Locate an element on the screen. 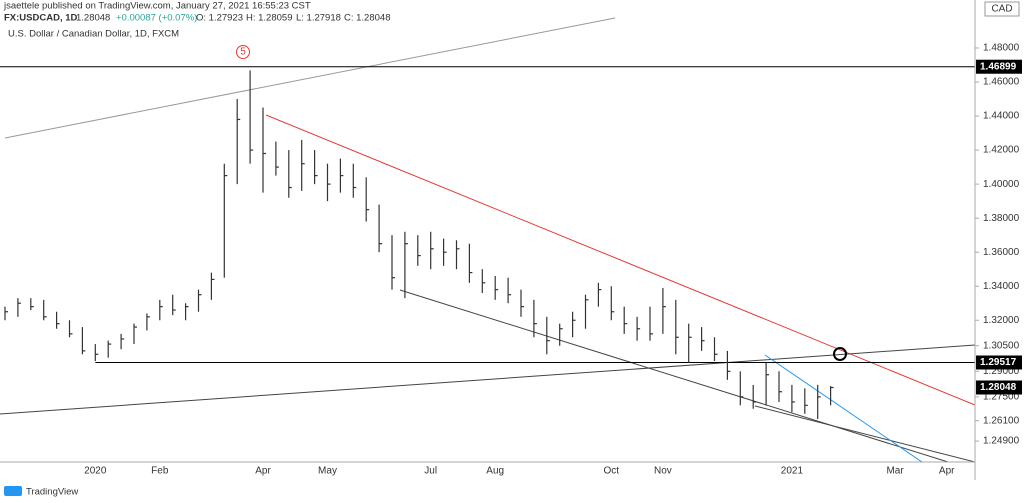 Image resolution: width=1024 pixels, height=503 pixels. y-tick-label: 1.30500 is located at coordinates (1001, 345).